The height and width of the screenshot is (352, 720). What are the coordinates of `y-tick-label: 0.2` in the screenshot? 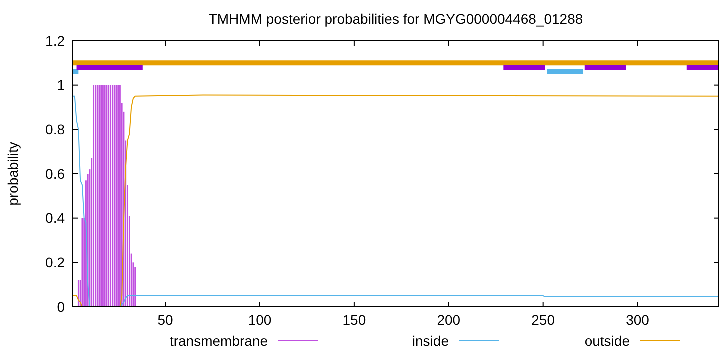 It's located at (56, 262).